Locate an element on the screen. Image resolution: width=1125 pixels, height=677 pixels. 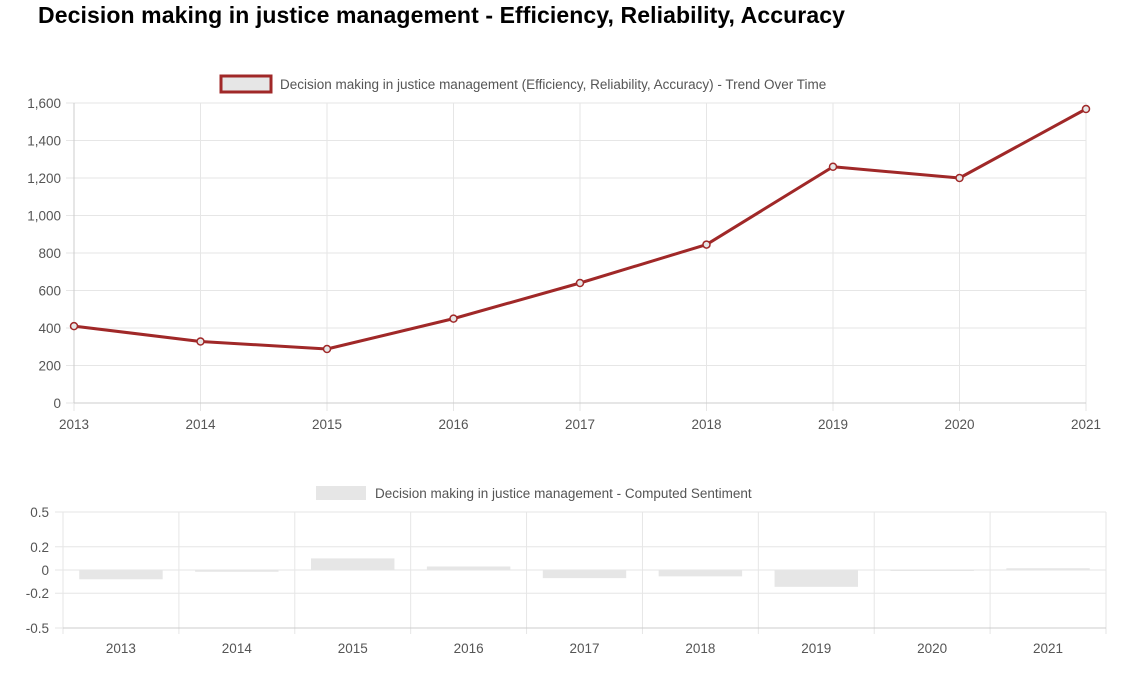
y-tick-label: 0.5 is located at coordinates (39, 512).